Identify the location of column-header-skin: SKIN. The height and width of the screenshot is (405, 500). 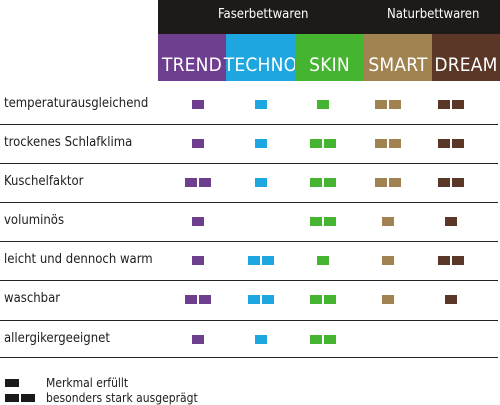
(329, 57).